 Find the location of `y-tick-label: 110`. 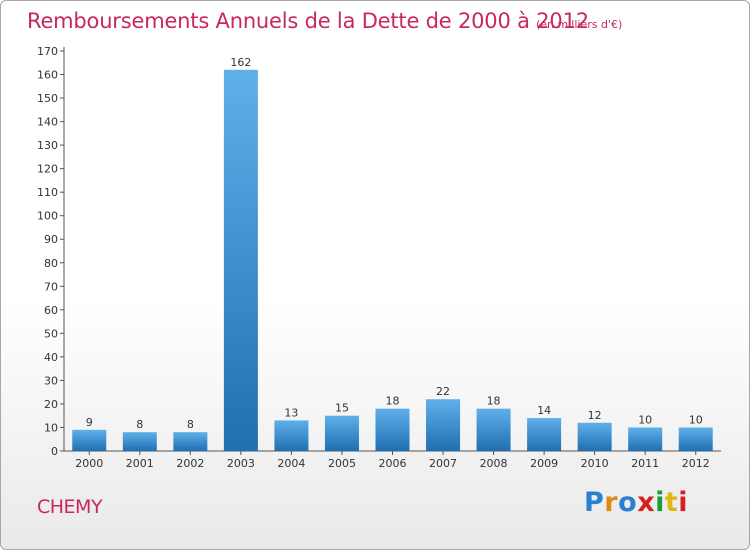

y-tick-label: 110 is located at coordinates (47, 192).